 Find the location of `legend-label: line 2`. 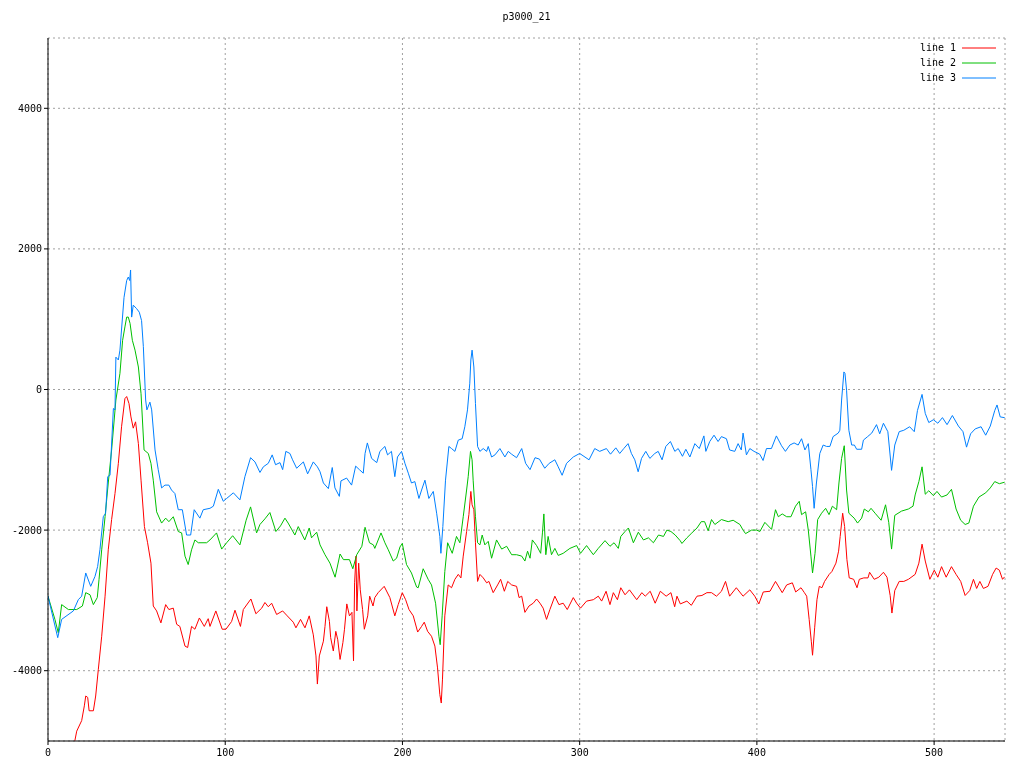

legend-label: line 2 is located at coordinates (937, 63).